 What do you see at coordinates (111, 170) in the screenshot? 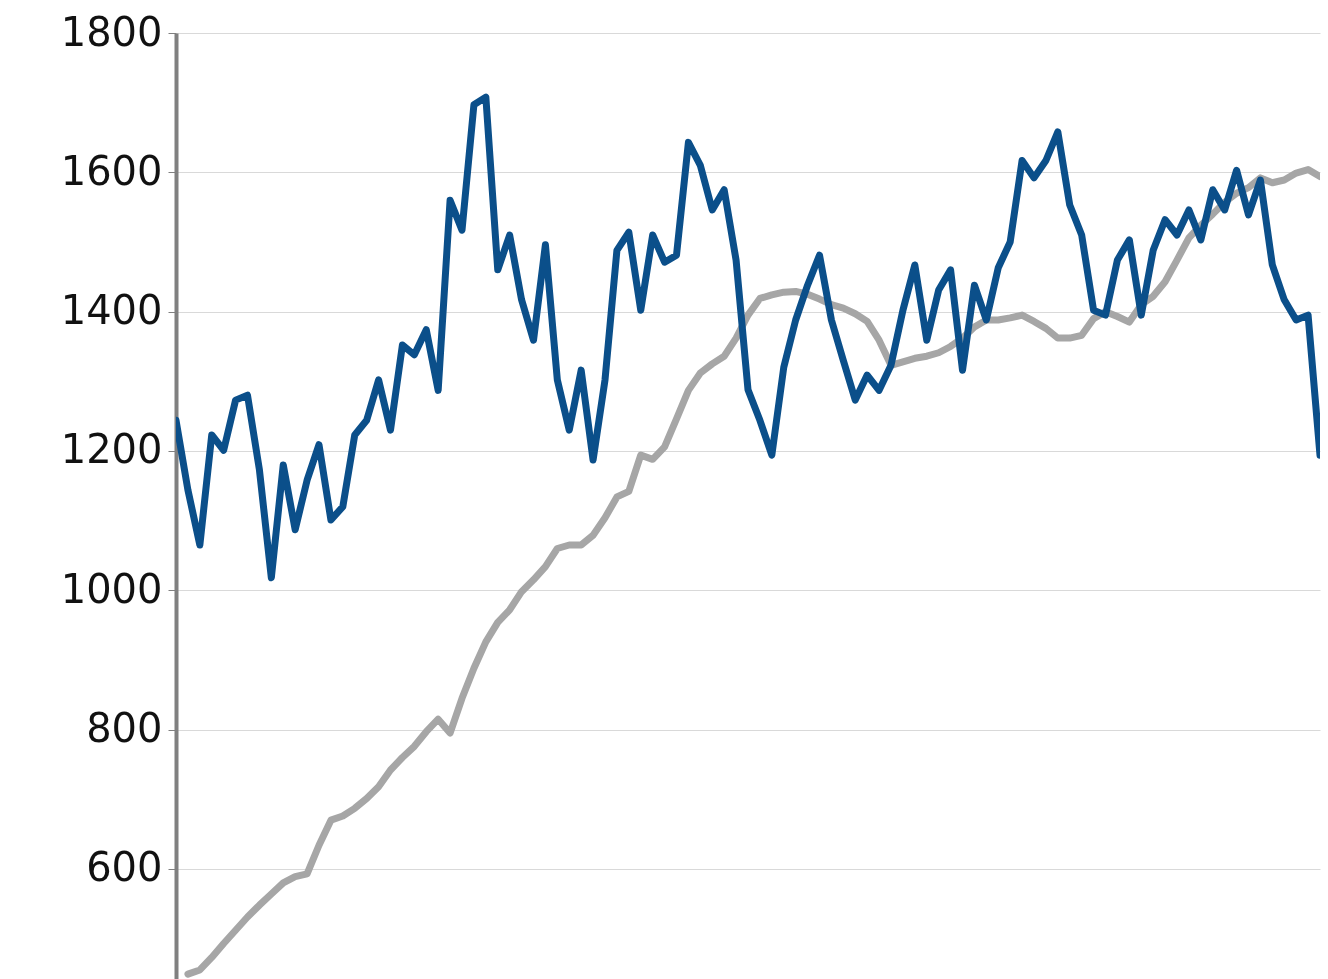
I see `y-tick-label: 1600` at bounding box center [111, 170].